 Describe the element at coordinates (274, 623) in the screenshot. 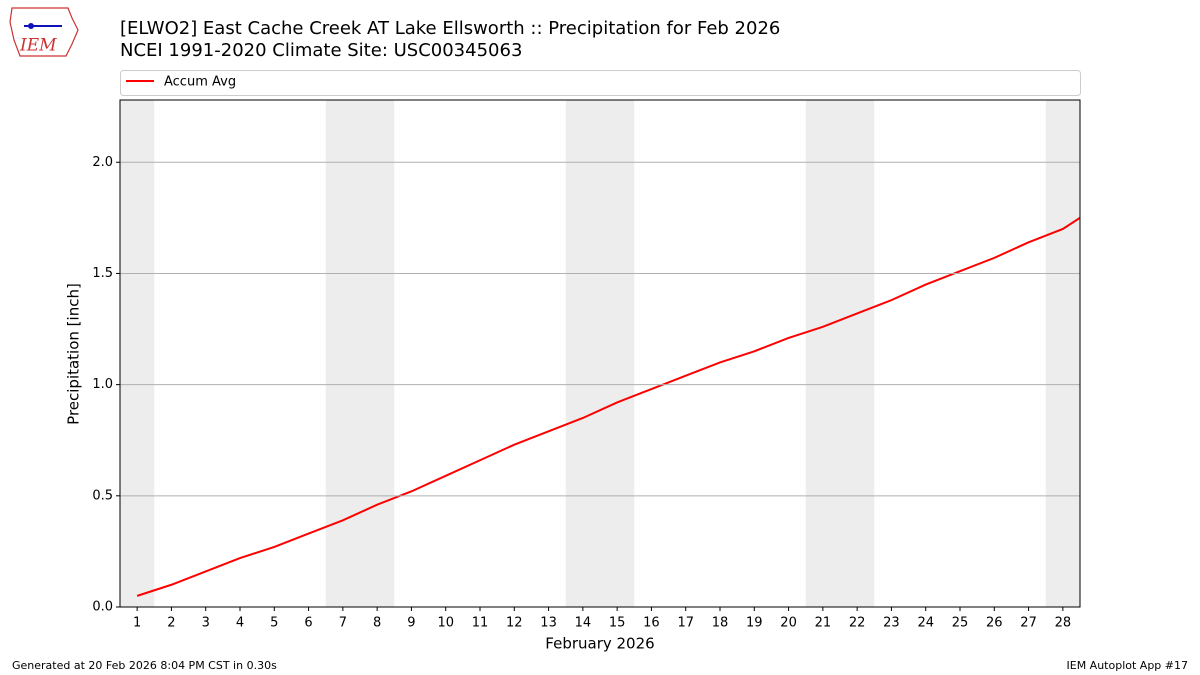

I see `x-tick-label: 5` at that location.